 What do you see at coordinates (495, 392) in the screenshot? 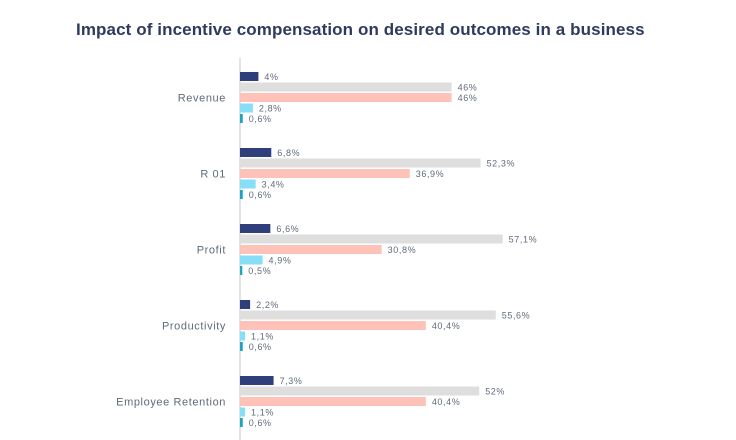
I see `data-label: 52%` at bounding box center [495, 392].